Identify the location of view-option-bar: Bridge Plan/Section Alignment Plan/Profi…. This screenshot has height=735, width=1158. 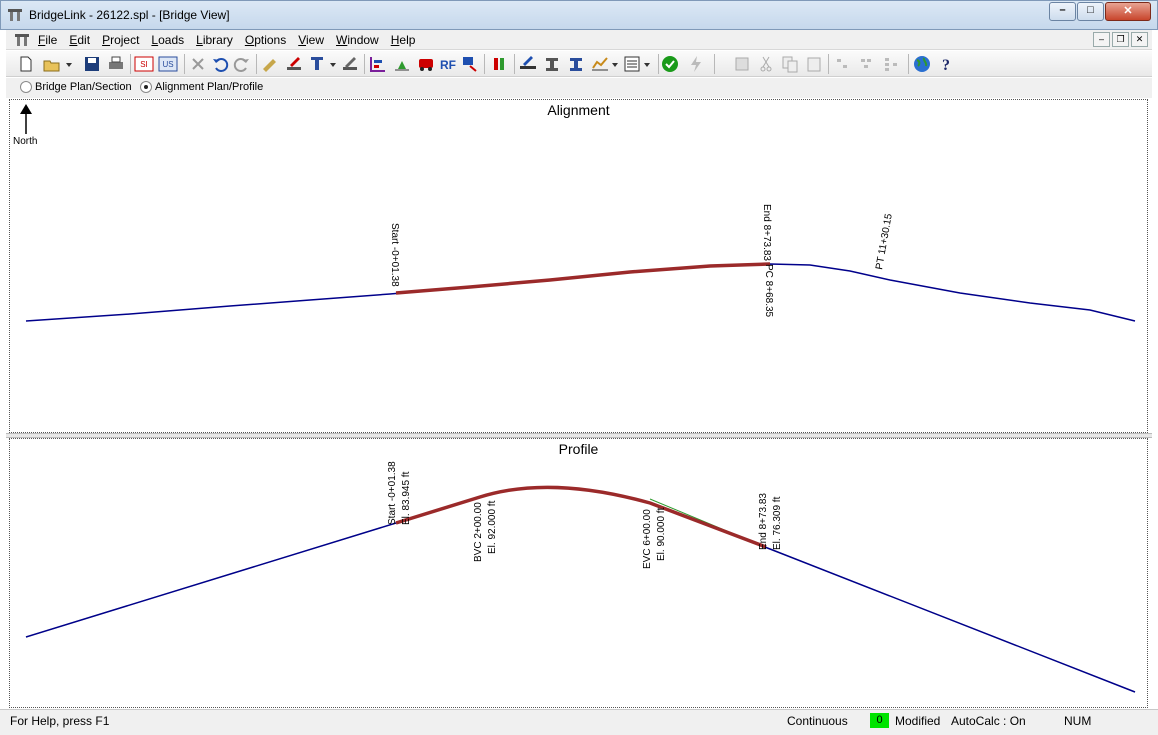
(579, 88).